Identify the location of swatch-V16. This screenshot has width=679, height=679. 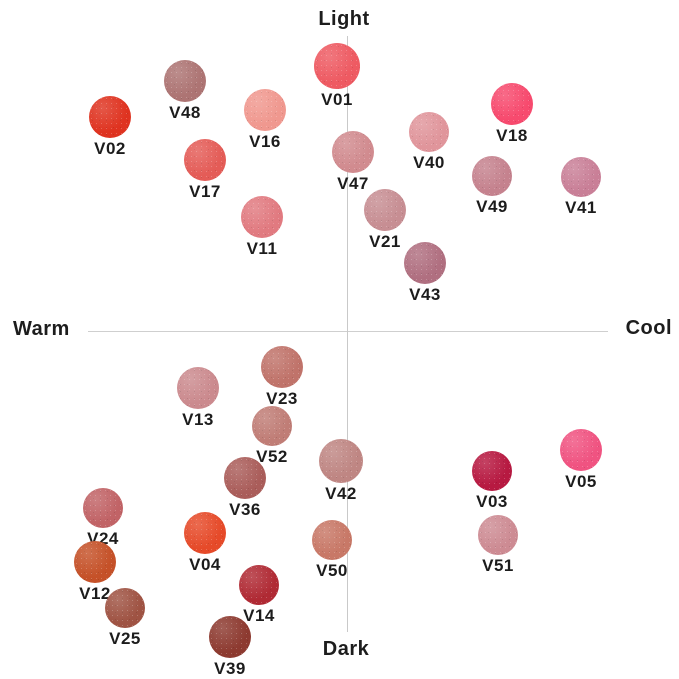
(265, 110).